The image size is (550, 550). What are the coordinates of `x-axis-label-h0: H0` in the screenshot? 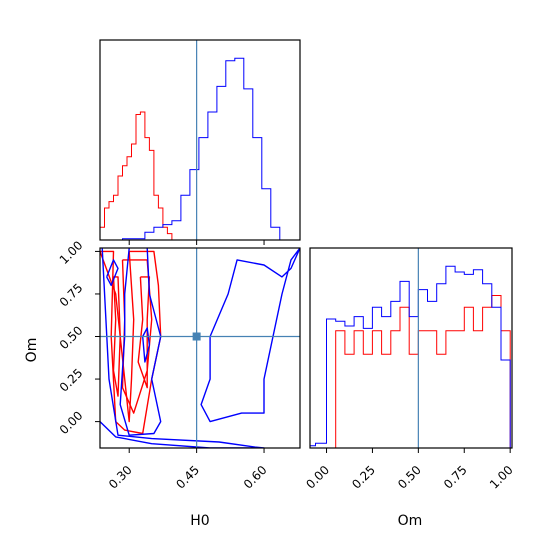 It's located at (199, 521).